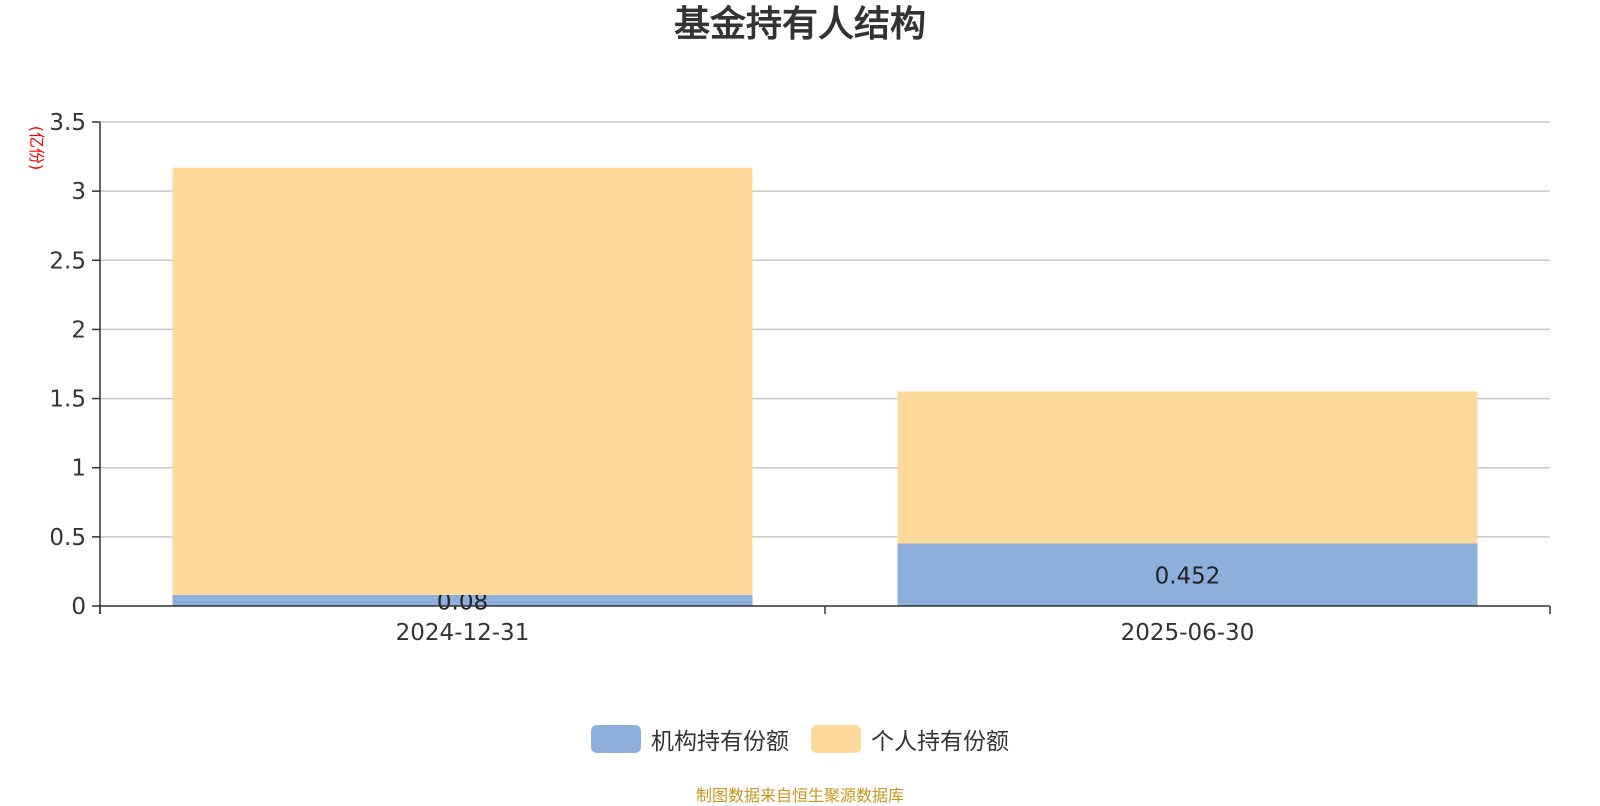  I want to click on y-tick-label: 3.5, so click(67, 123).